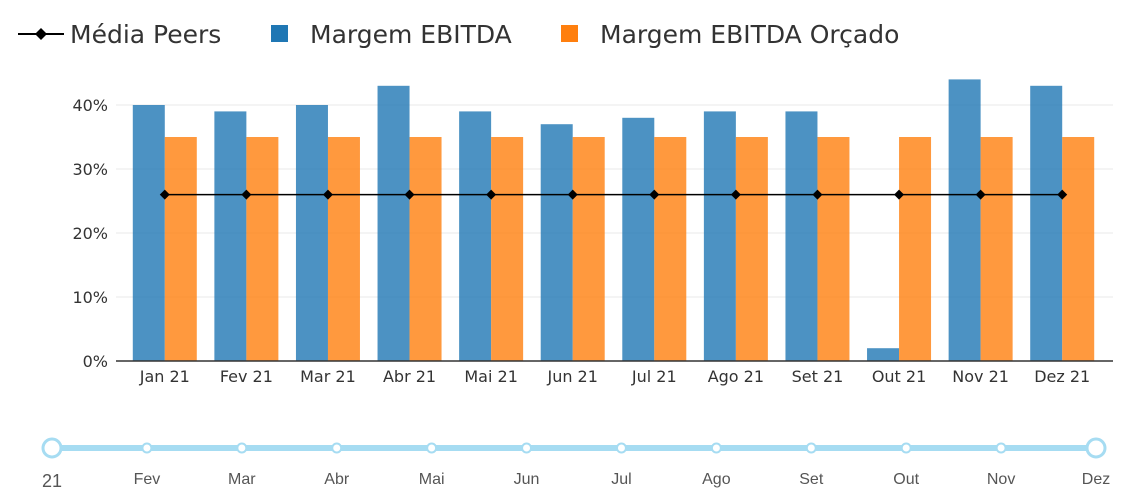 Image resolution: width=1136 pixels, height=503 pixels. I want to click on legend-item-margem-ebitda: Margem EBITDA, so click(391, 34).